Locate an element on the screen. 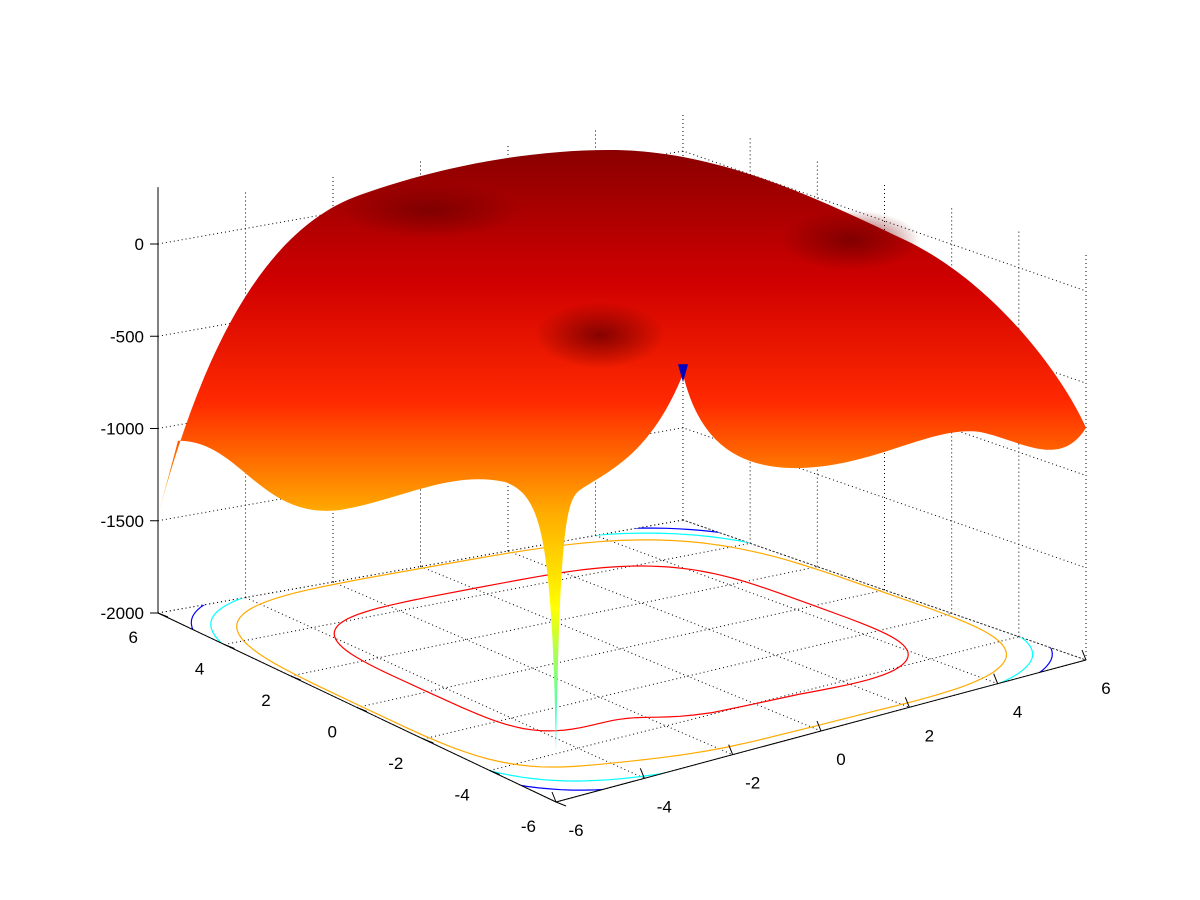 The height and width of the screenshot is (900, 1200). back-spike-tip is located at coordinates (683, 373).